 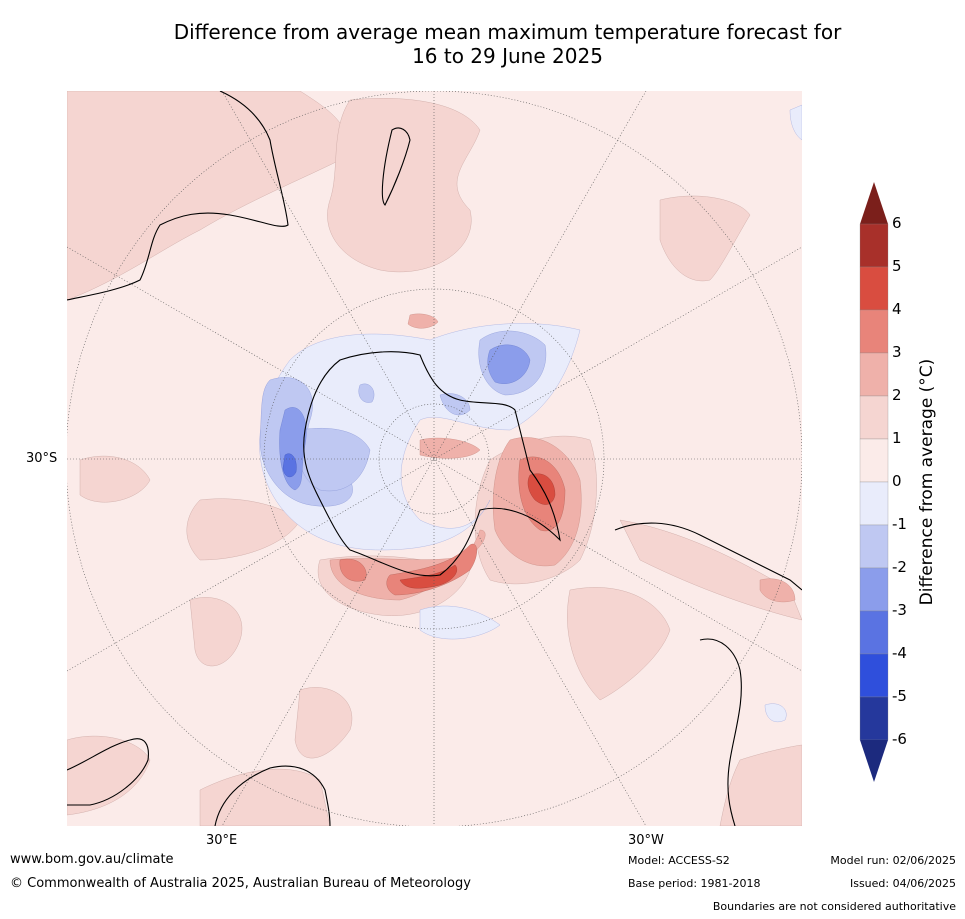 I want to click on colorbar, so click(x=874, y=482).